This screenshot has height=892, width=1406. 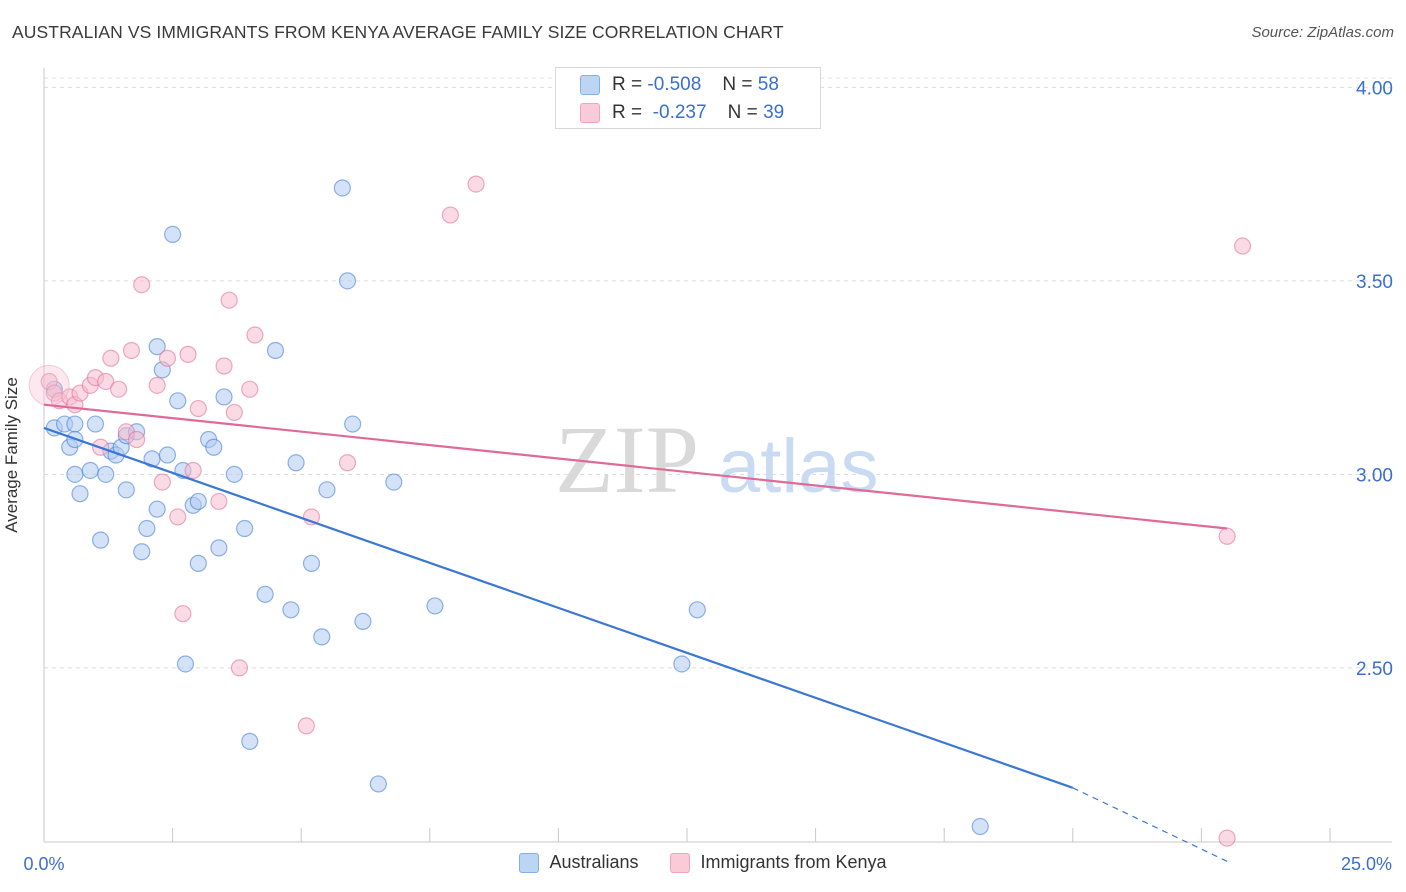 I want to click on kenya-swatch, so click(x=590, y=113).